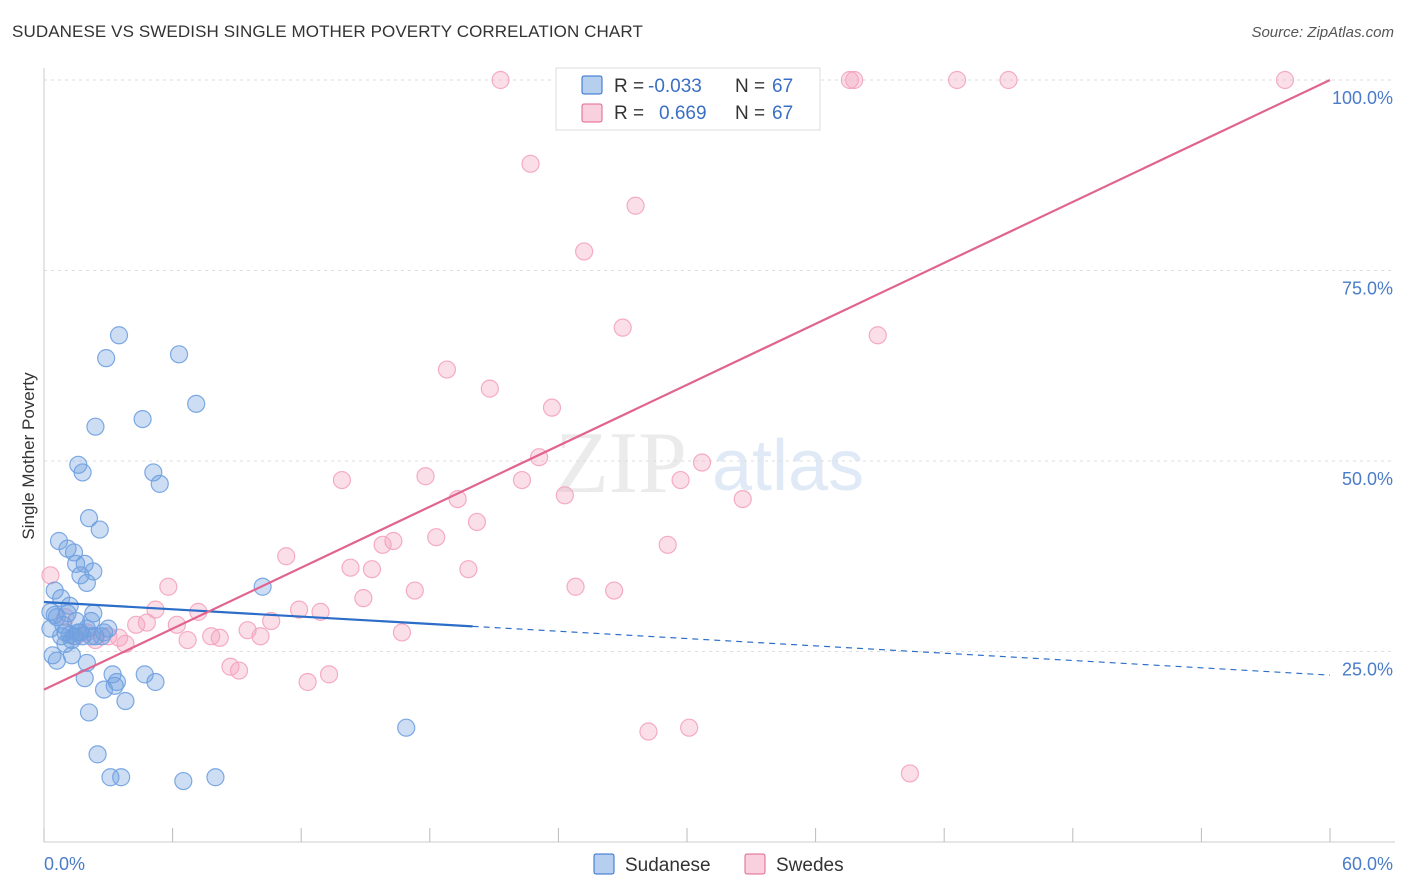  I want to click on correlation-legend: R = -0.033 N = 67 R = 0.669 N = 67, so click(688, 99).